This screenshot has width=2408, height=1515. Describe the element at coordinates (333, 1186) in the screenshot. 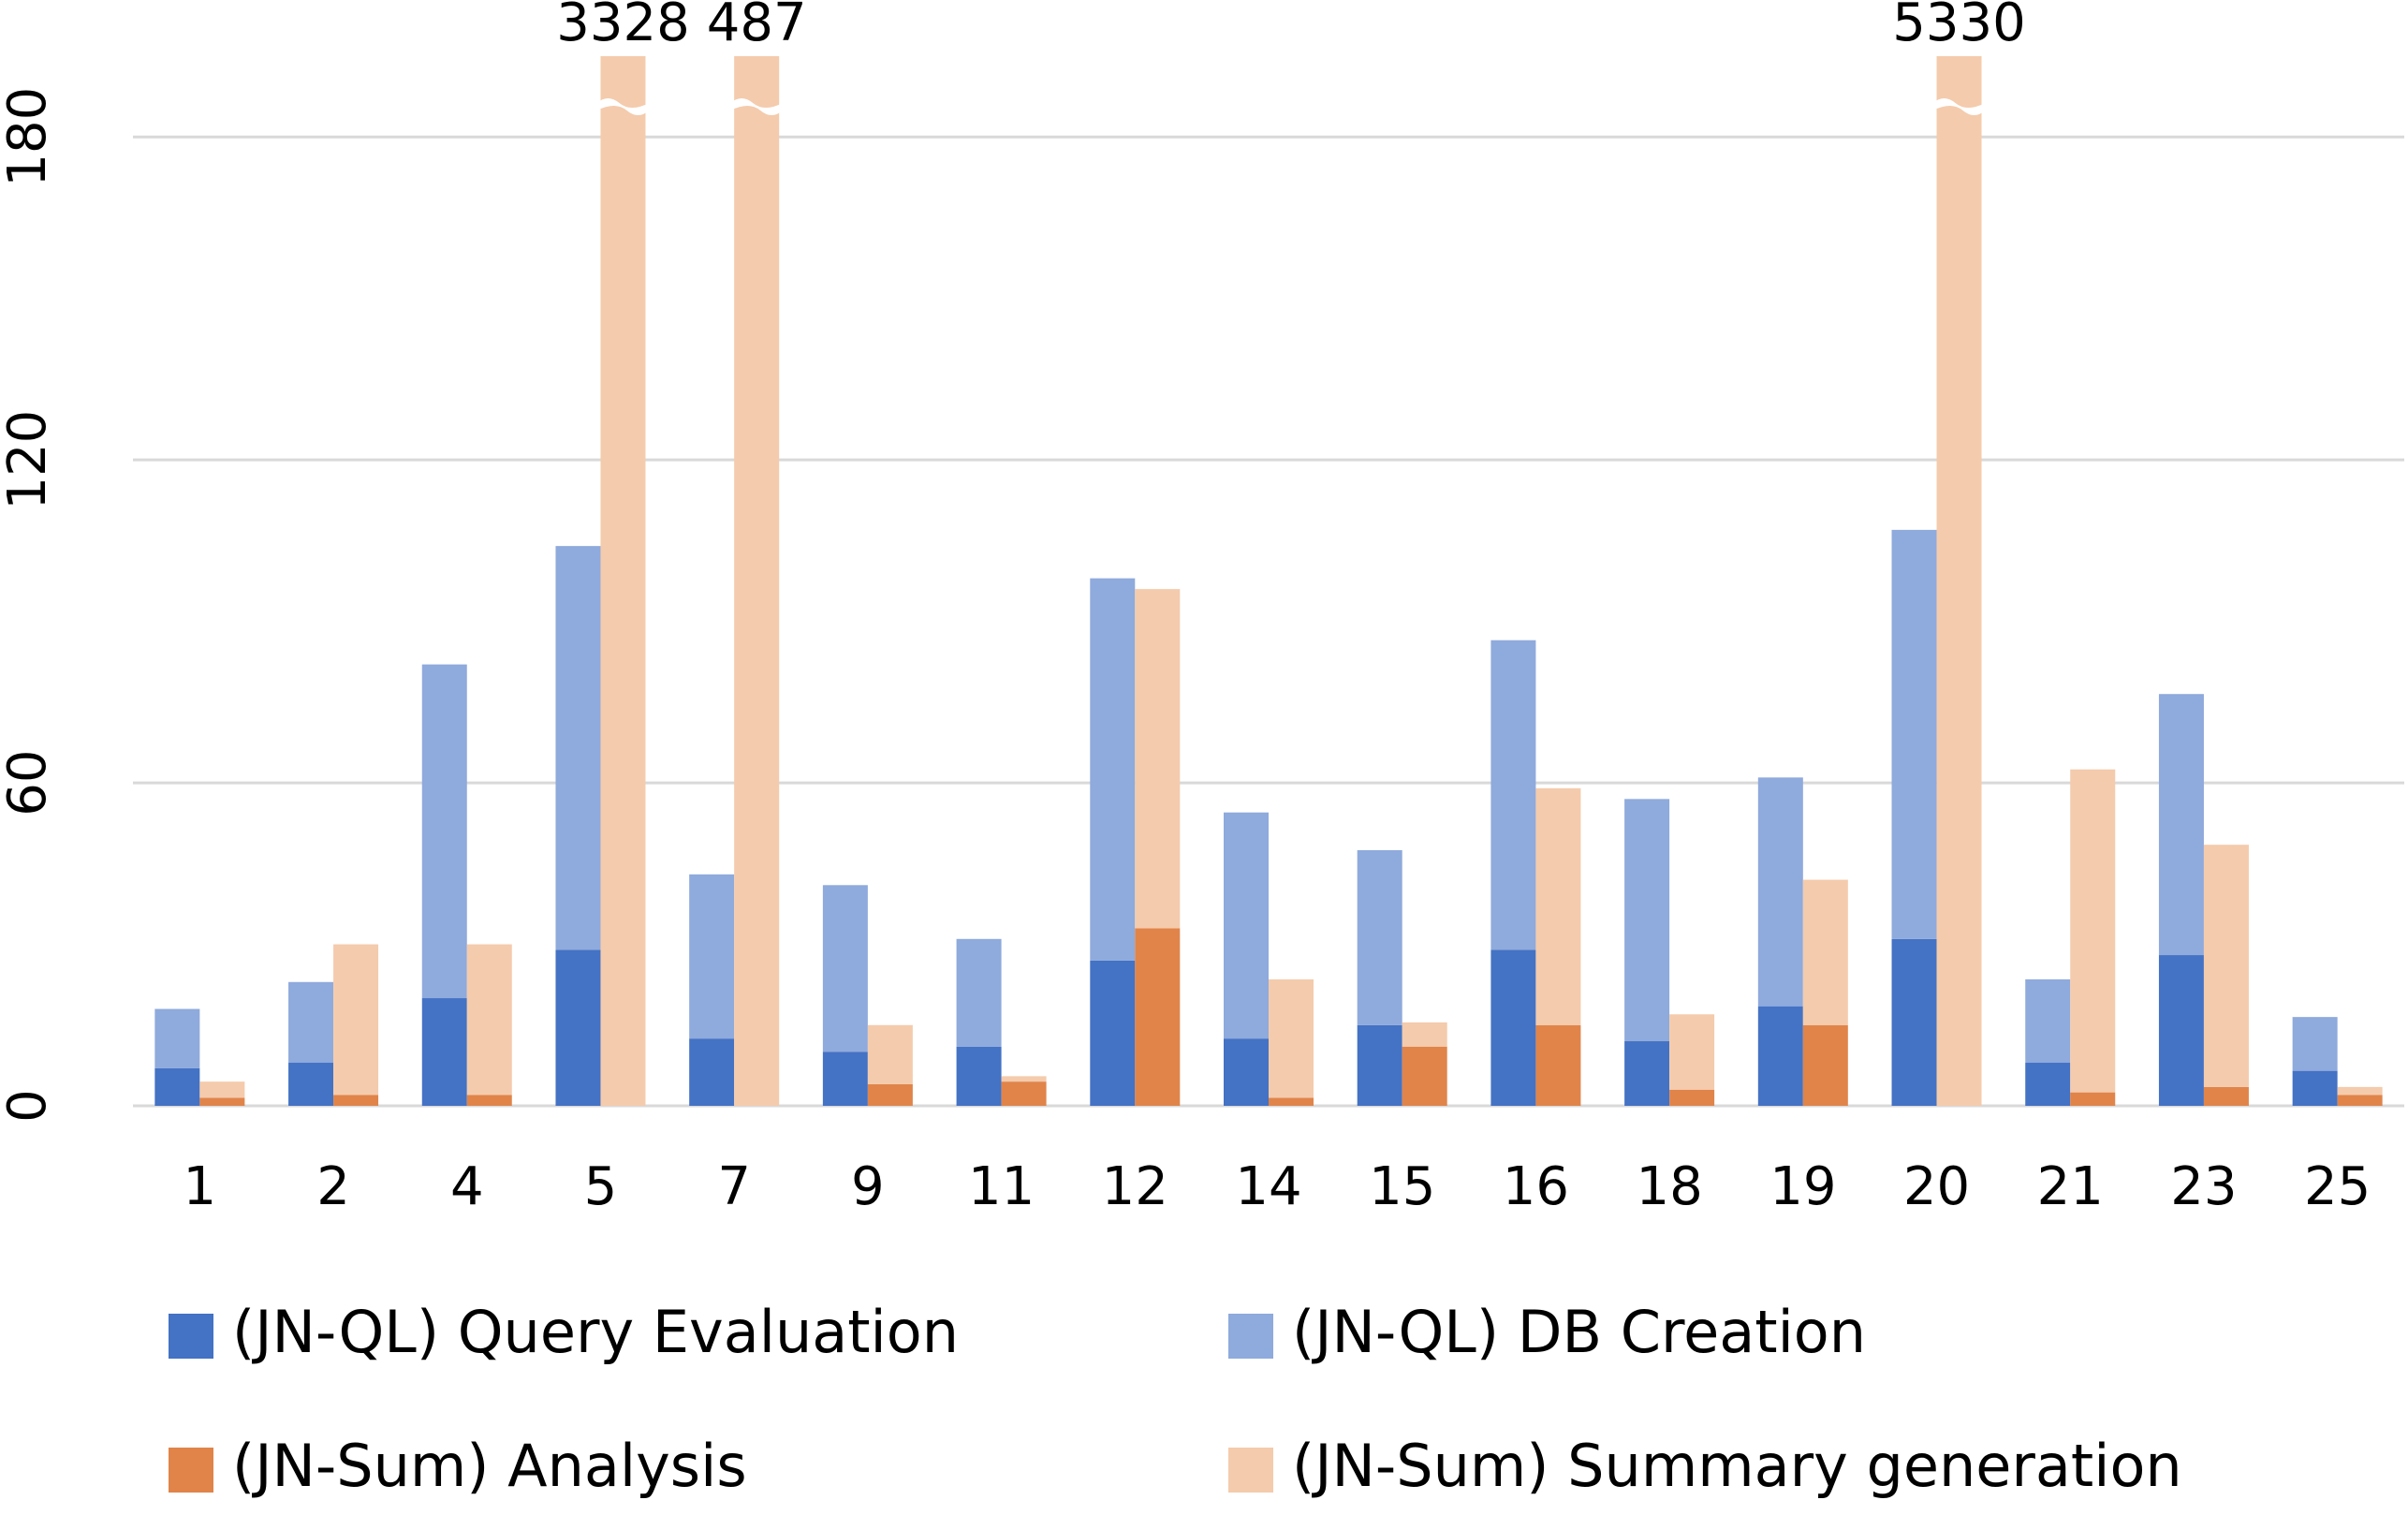

I see `x-tick-label: 2` at that location.